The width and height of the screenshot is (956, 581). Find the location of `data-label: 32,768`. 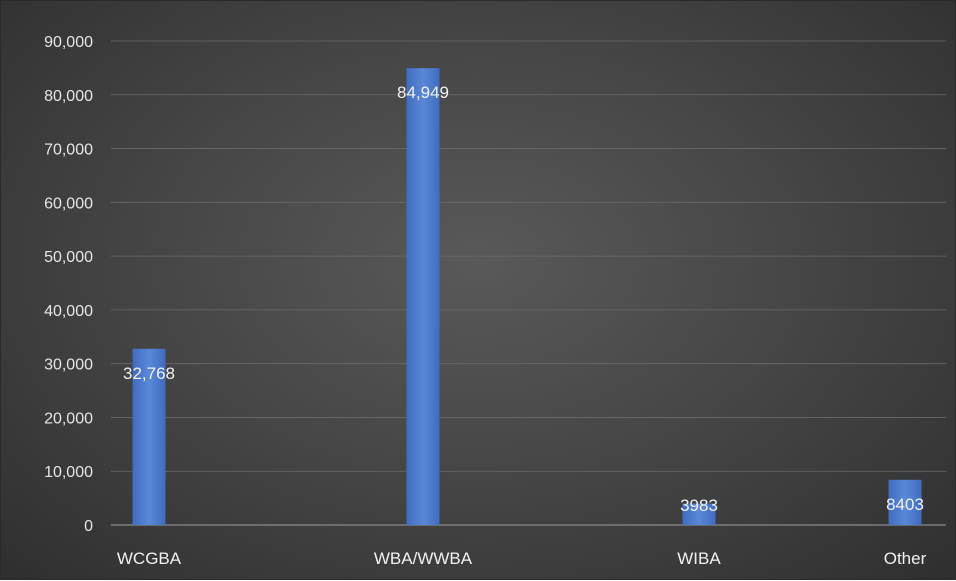

data-label: 32,768 is located at coordinates (149, 373).